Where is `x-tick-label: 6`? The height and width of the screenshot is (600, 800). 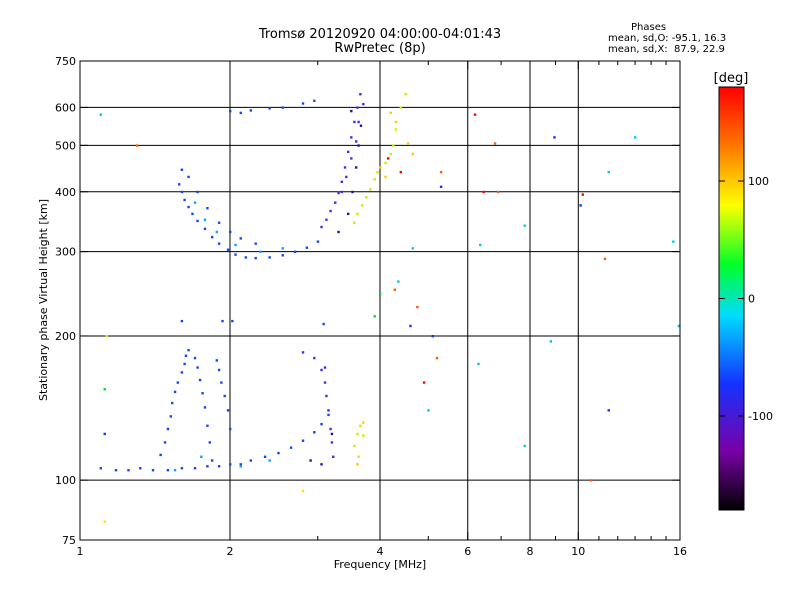 x-tick-label: 6 is located at coordinates (467, 551).